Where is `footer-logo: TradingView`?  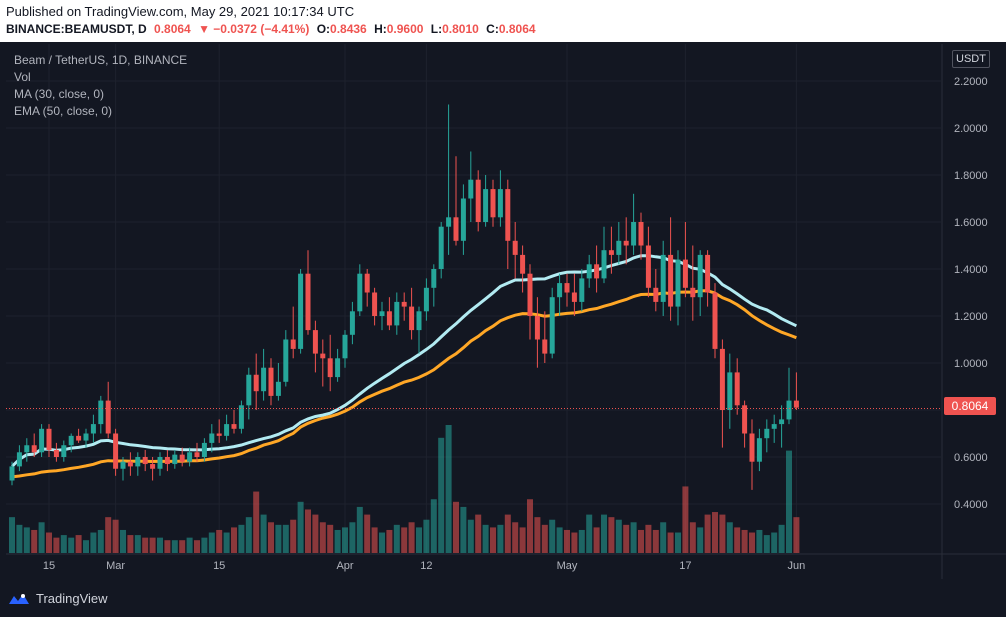 footer-logo: TradingView is located at coordinates (58, 598).